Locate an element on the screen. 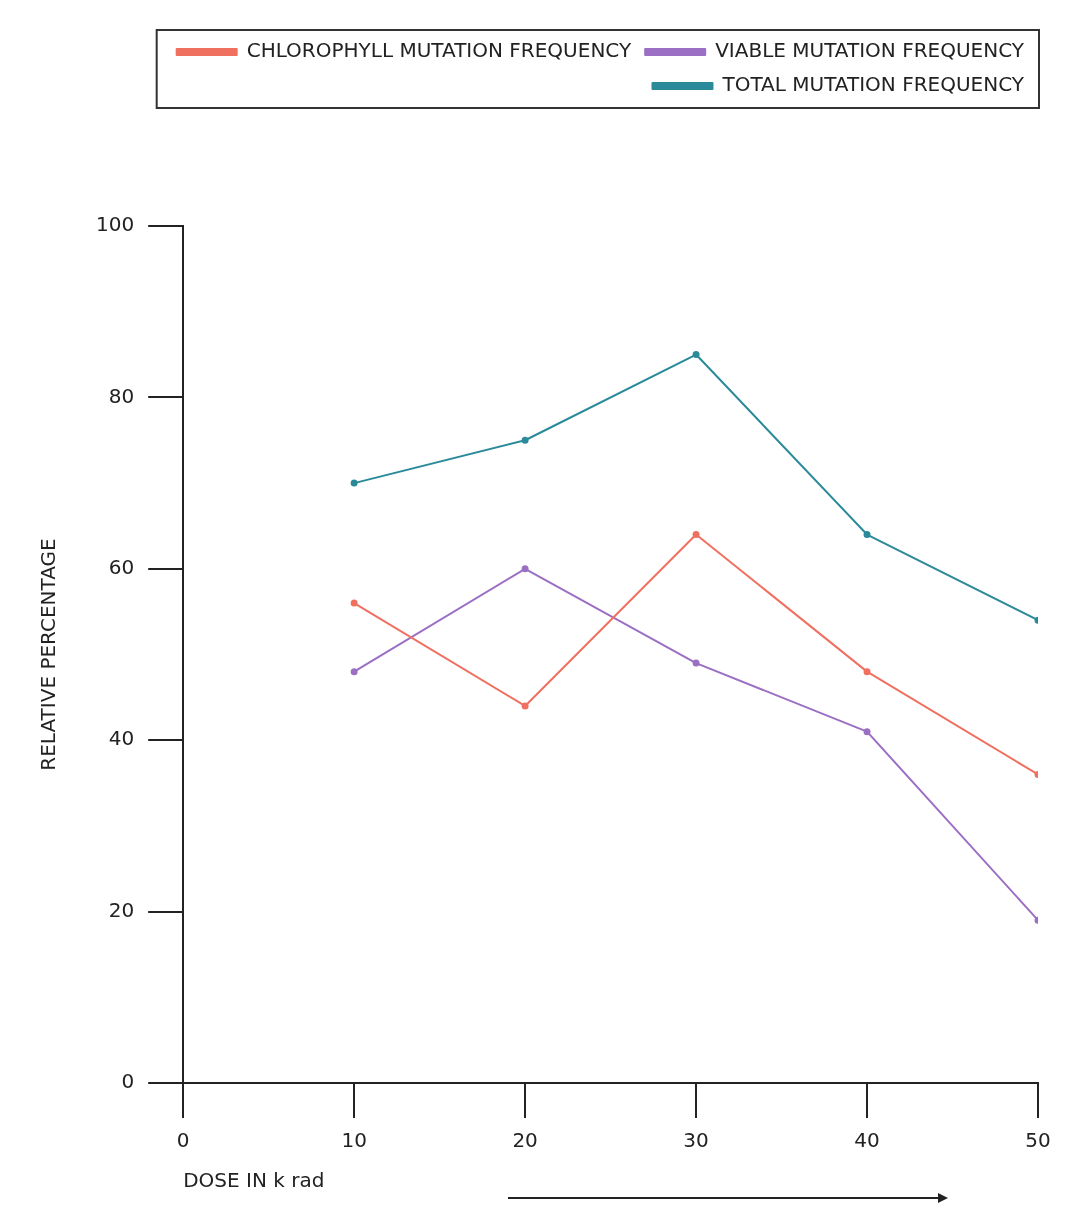 This screenshot has width=1091, height=1218. y-tick-label: 60 is located at coordinates (121, 567).